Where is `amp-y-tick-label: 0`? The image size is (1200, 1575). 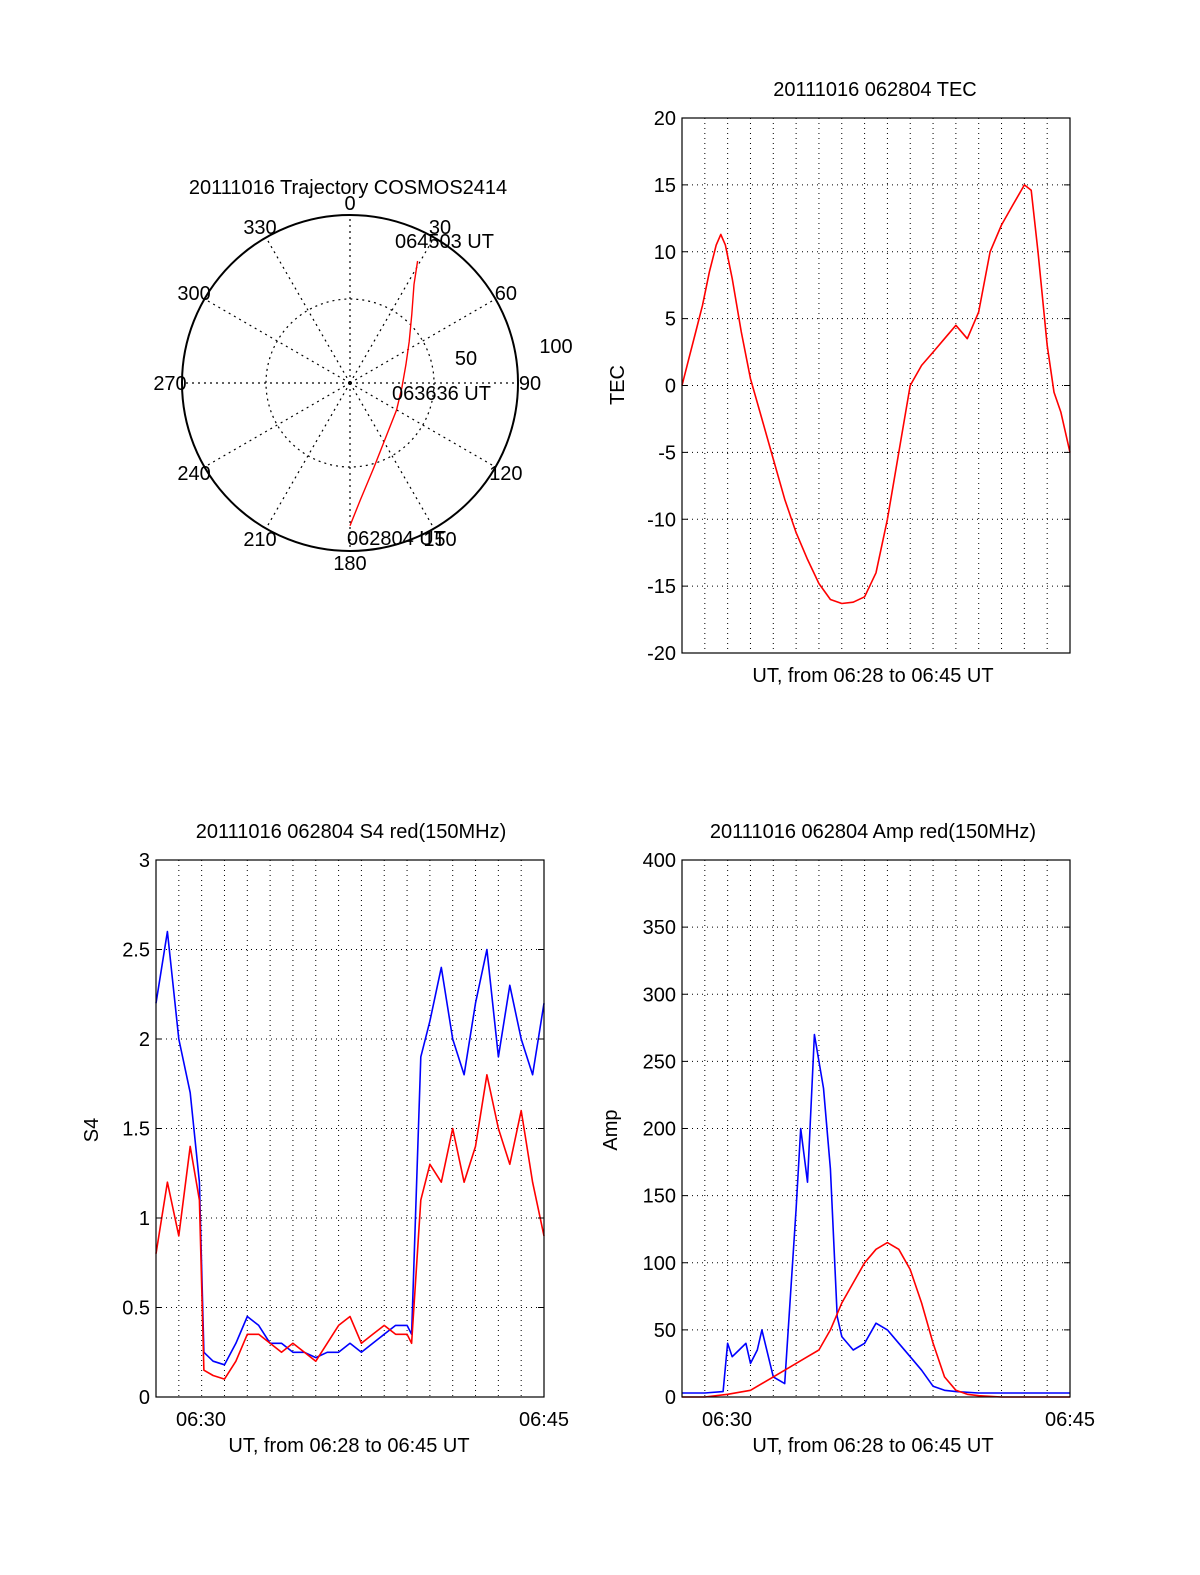
amp-y-tick-label: 0 is located at coordinates (670, 1398).